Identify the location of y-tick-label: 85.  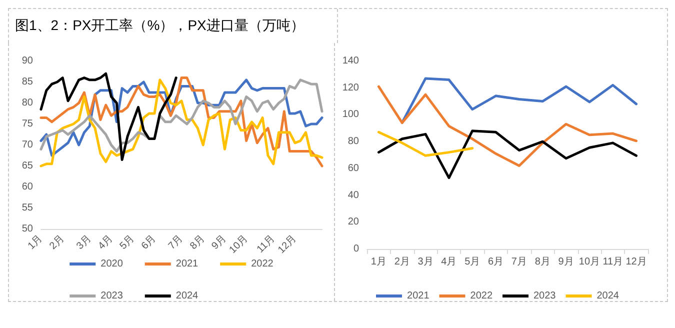
(28, 82).